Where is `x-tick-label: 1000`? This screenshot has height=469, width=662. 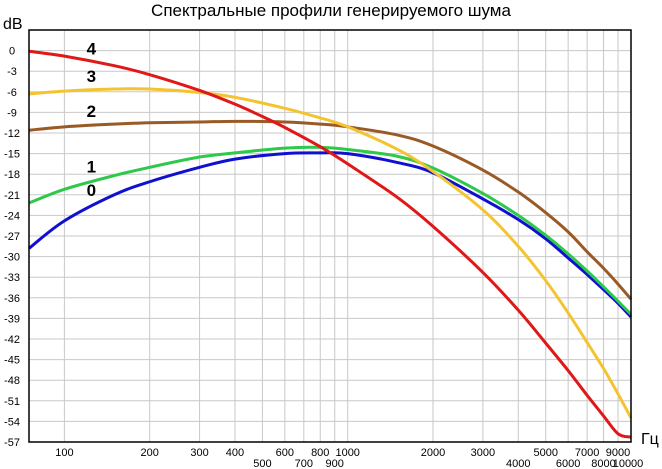 x-tick-label: 1000 is located at coordinates (347, 453).